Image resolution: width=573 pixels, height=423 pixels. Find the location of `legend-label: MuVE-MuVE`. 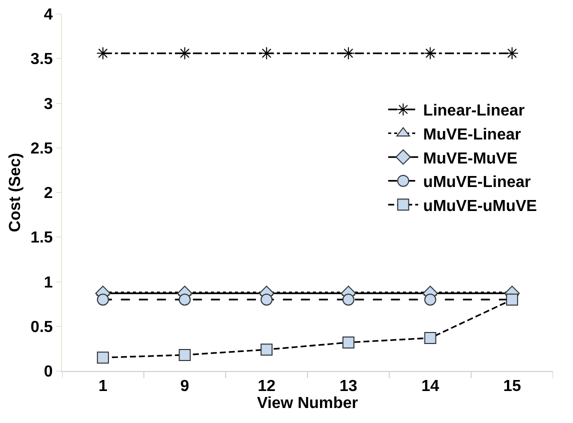

legend-label: MuVE-MuVE is located at coordinates (470, 159).